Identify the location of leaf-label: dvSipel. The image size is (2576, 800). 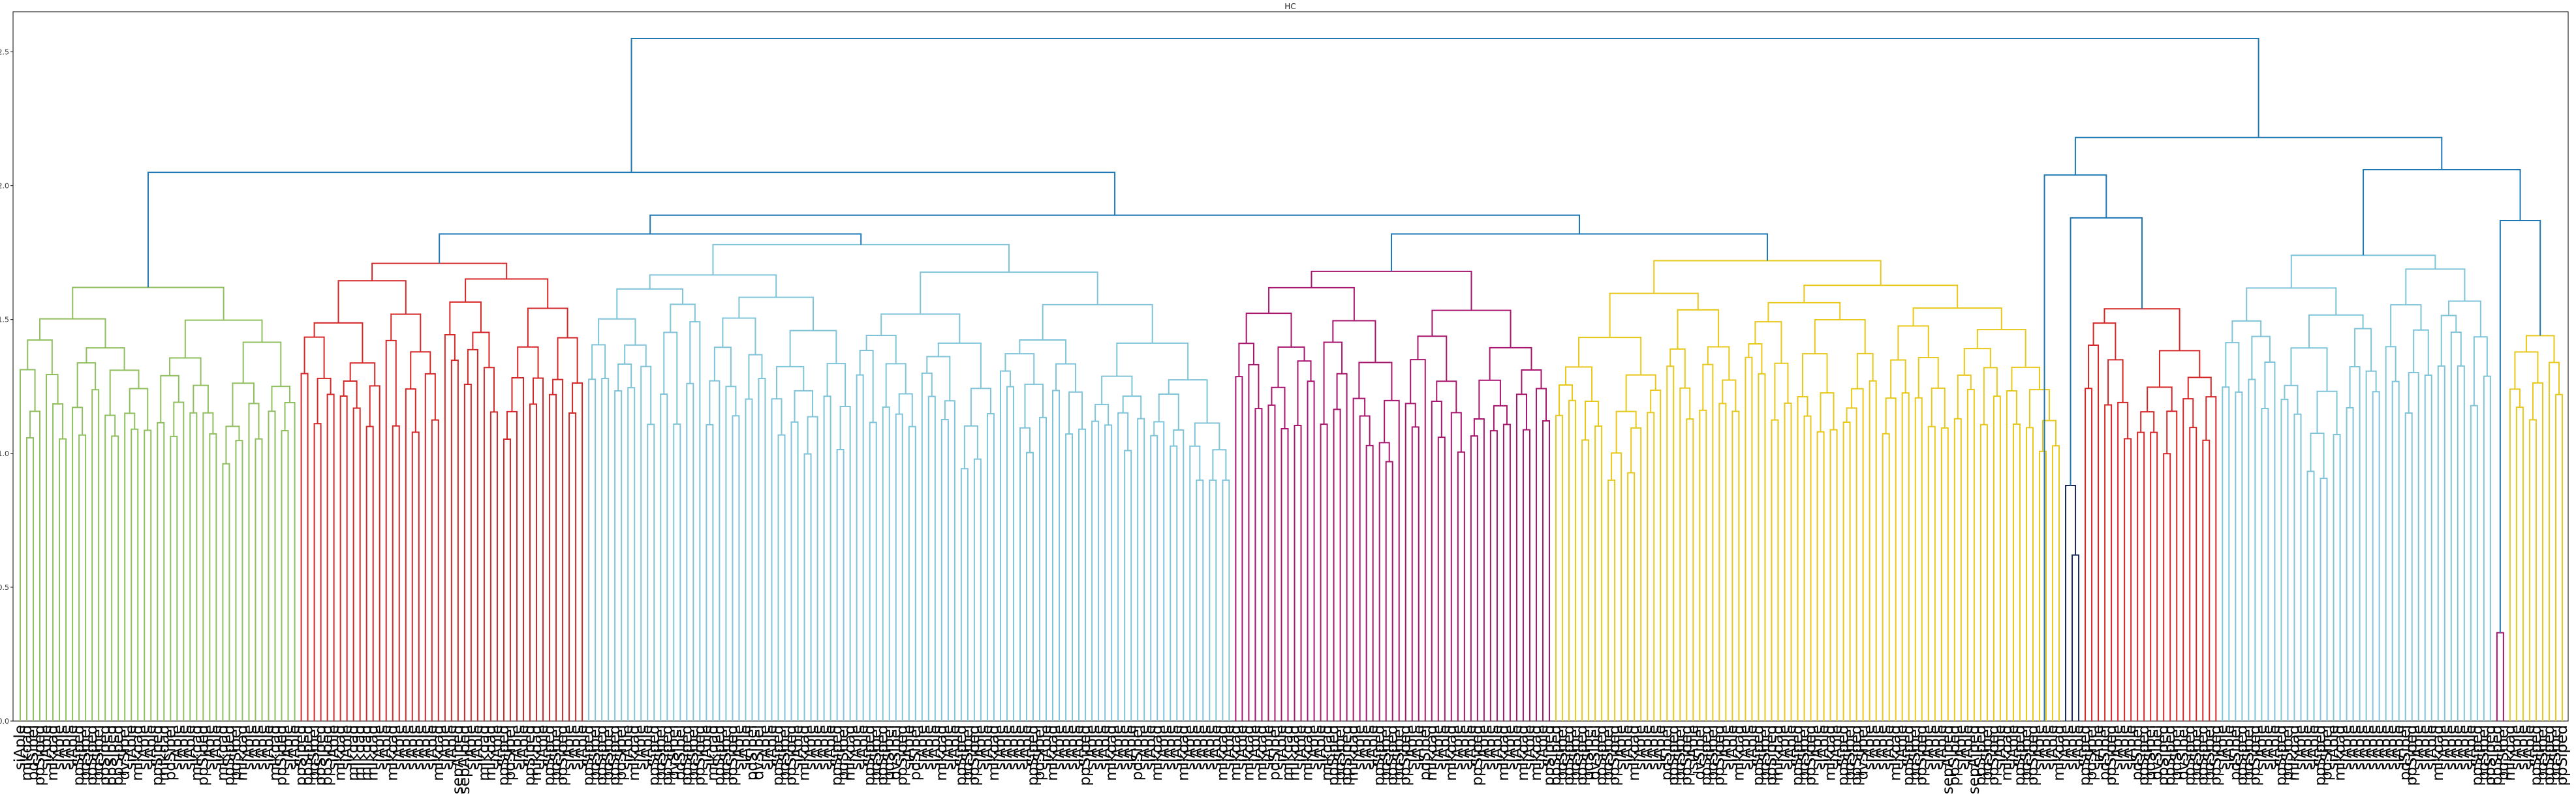
(758, 752).